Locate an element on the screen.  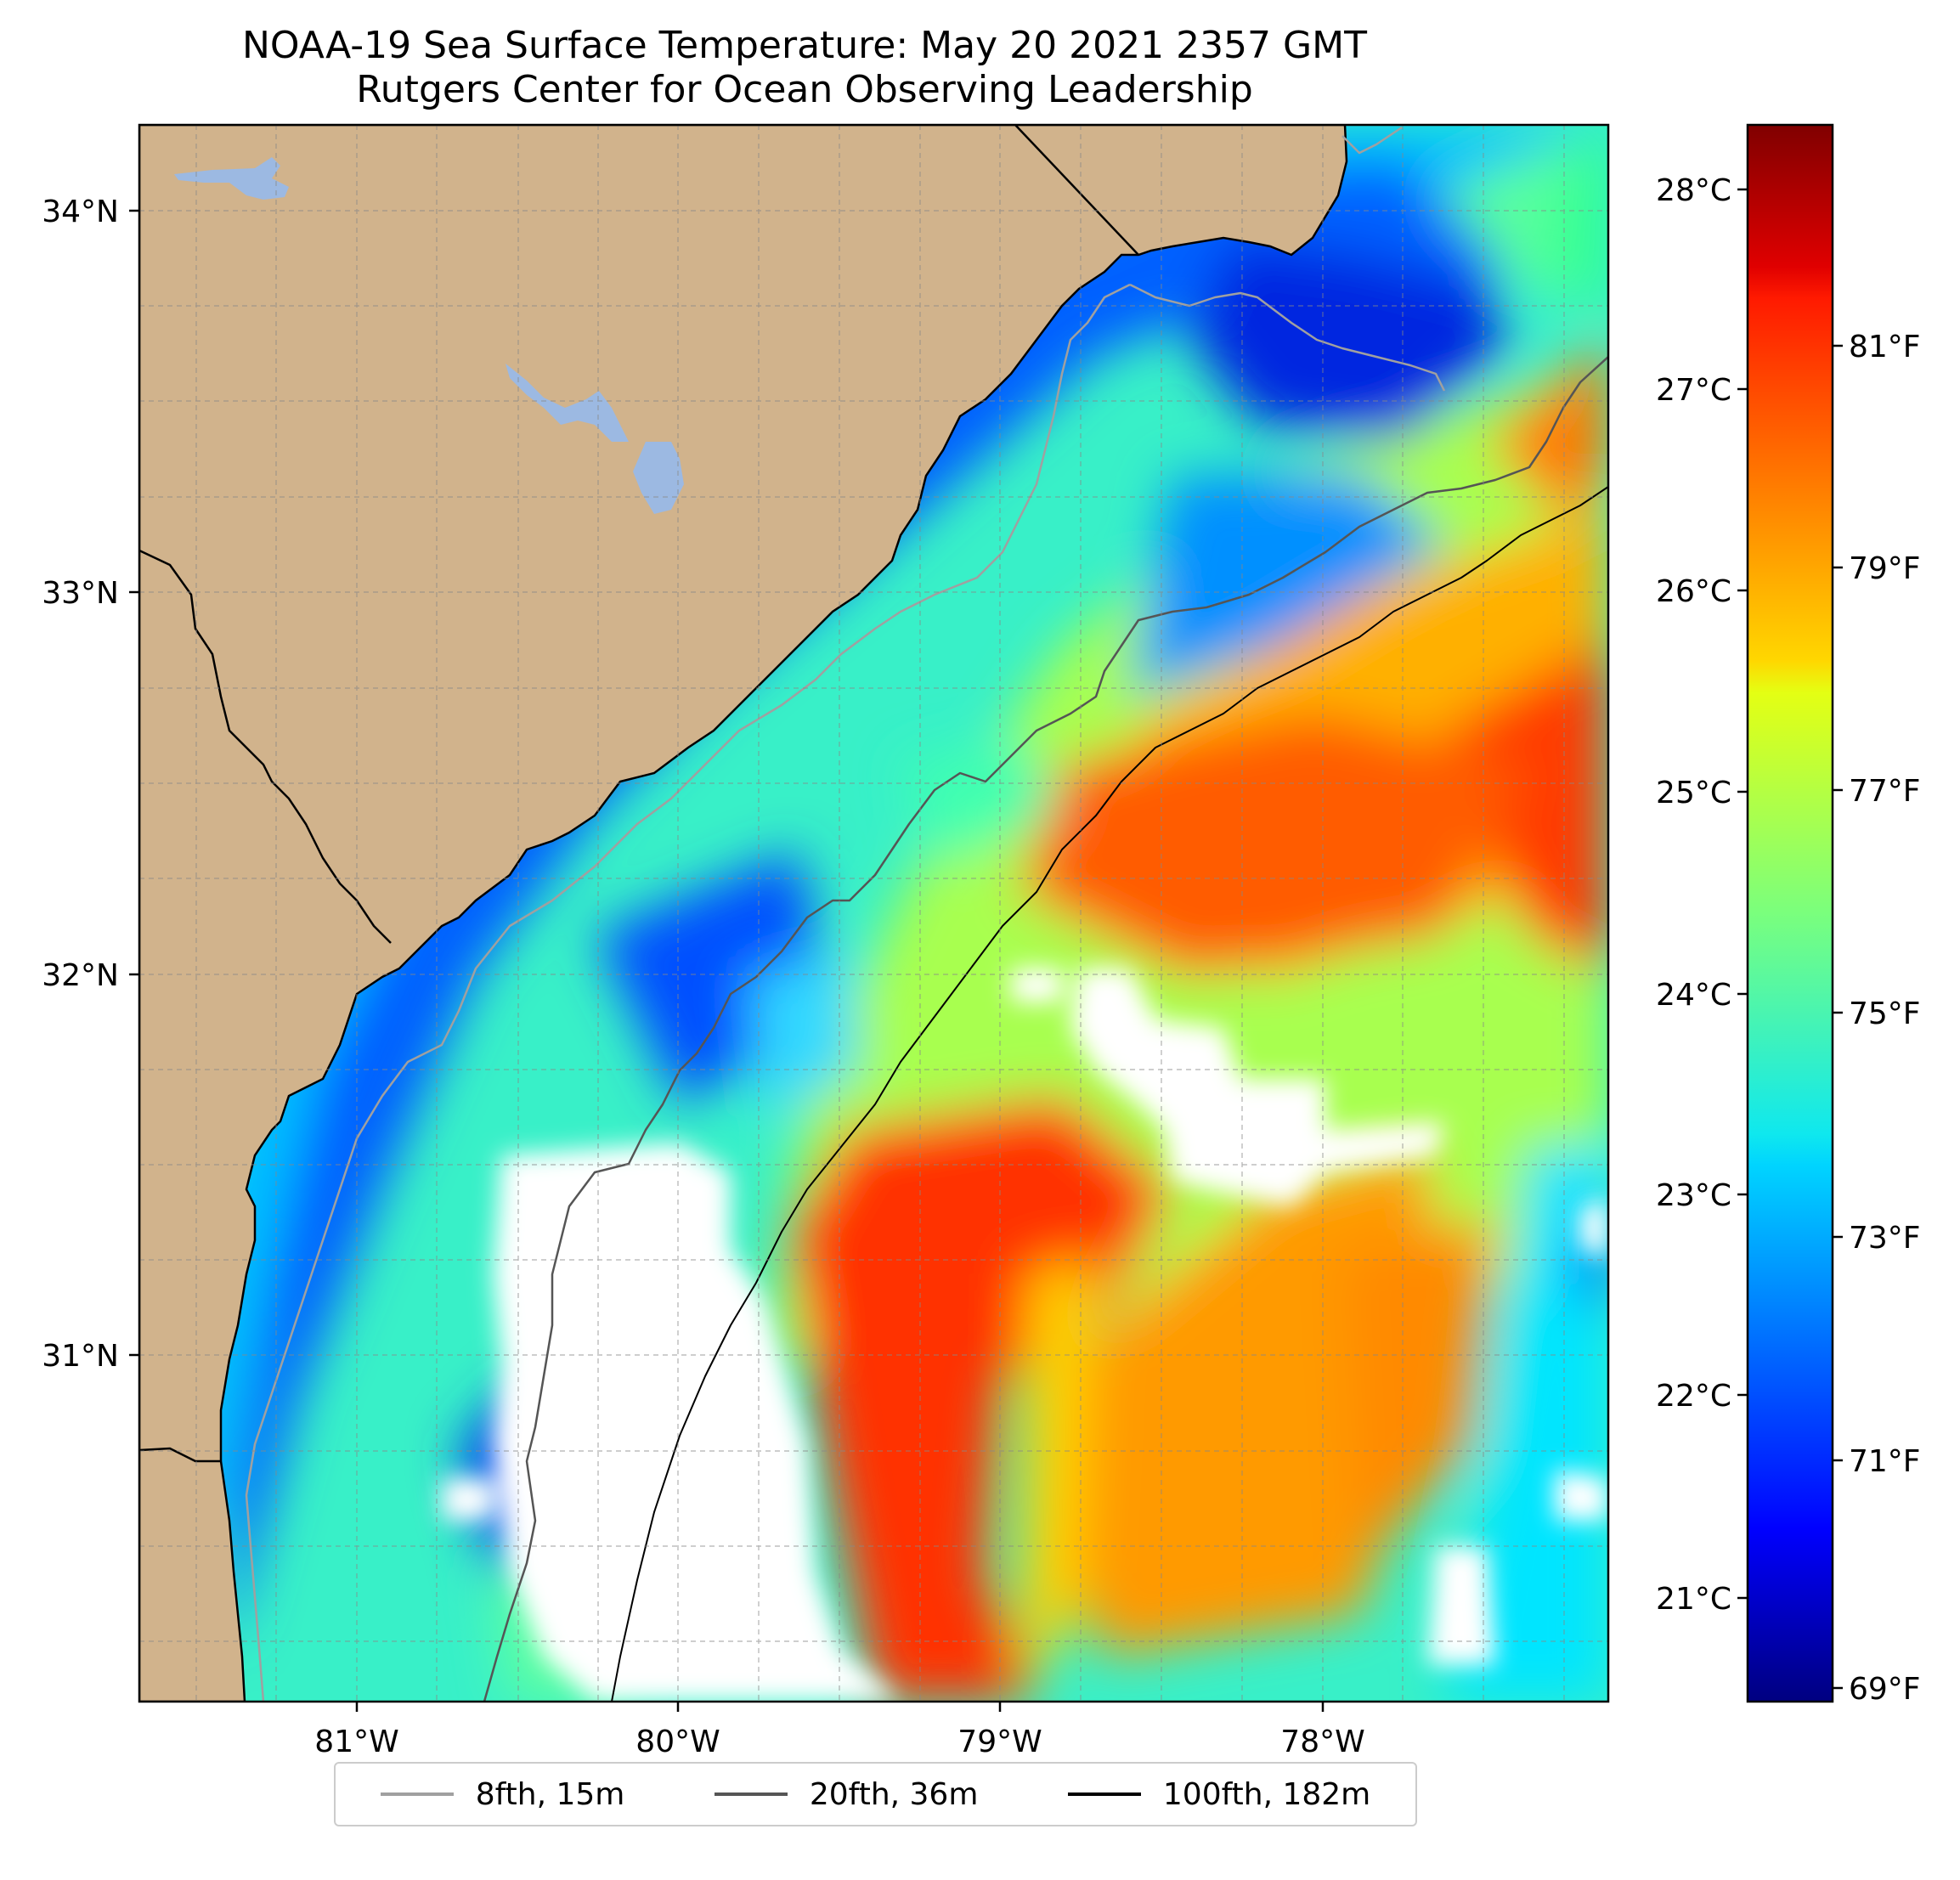
lakes is located at coordinates (429, 335).